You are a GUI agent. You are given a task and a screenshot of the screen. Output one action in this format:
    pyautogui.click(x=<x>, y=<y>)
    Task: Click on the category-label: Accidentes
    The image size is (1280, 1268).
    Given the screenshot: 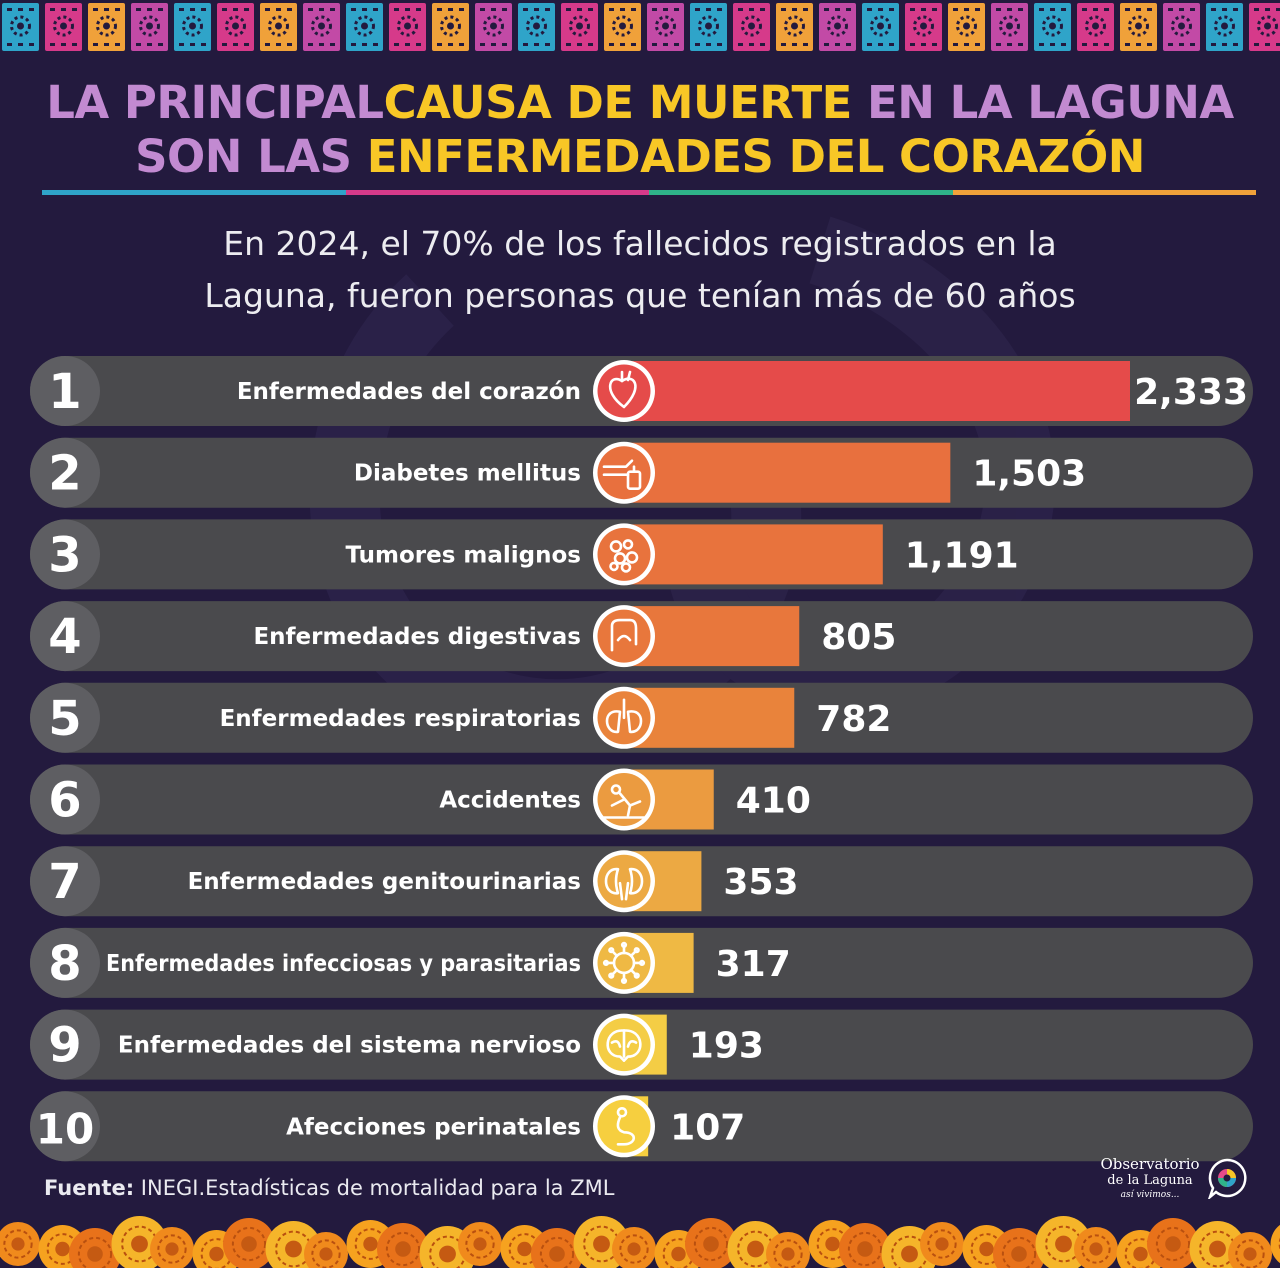 What is the action you would take?
    pyautogui.click(x=510, y=801)
    